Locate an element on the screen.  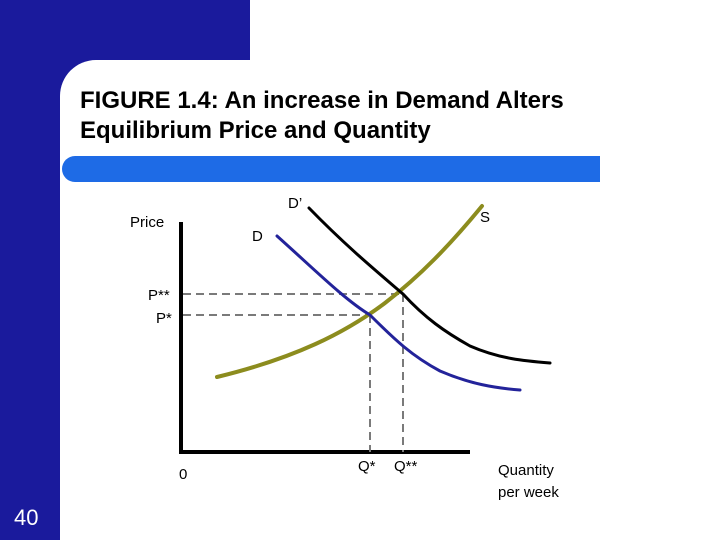
title-underline-bar is located at coordinates (331, 169).